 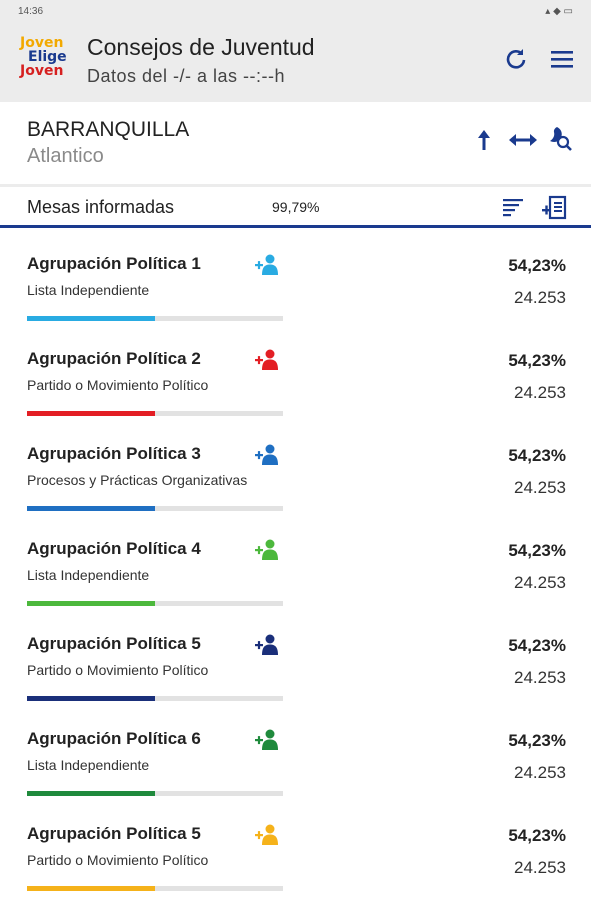 I want to click on party-name: Agrupación Política 1, so click(x=114, y=263).